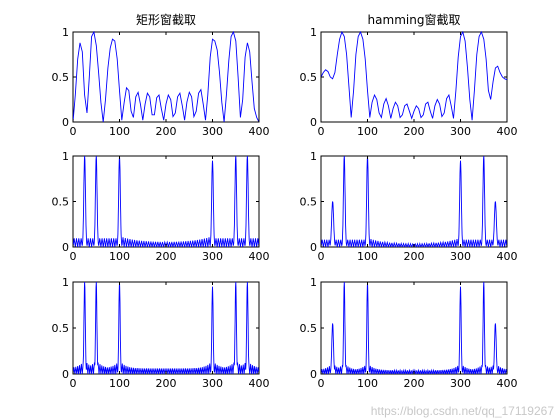  Describe the element at coordinates (414, 20) in the screenshot. I see `subplot-title: hamming窗截取` at that location.